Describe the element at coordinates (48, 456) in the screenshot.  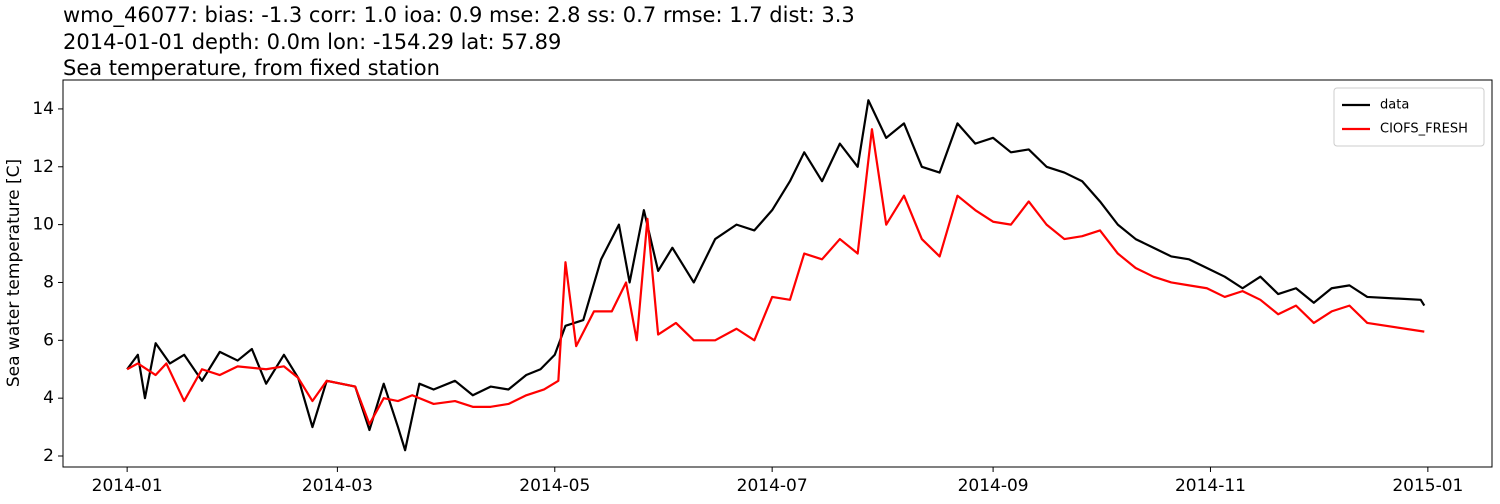
I see `y-tick-label: 2` at that location.